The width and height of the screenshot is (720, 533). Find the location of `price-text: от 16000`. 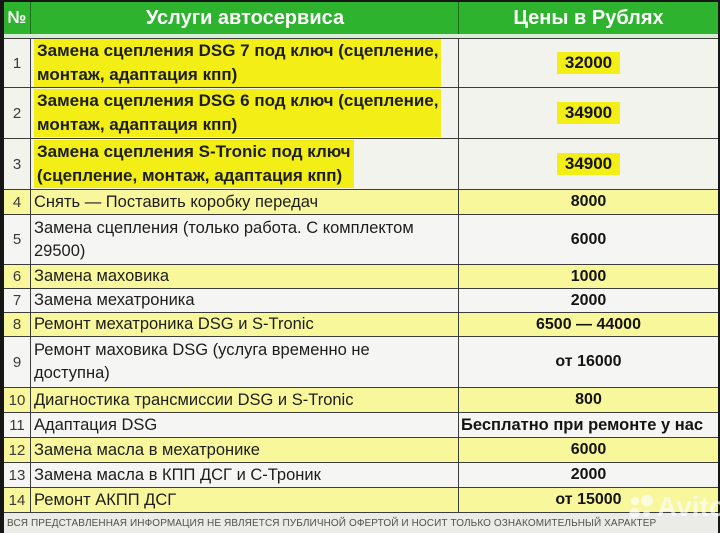

price-text: от 16000 is located at coordinates (588, 361).